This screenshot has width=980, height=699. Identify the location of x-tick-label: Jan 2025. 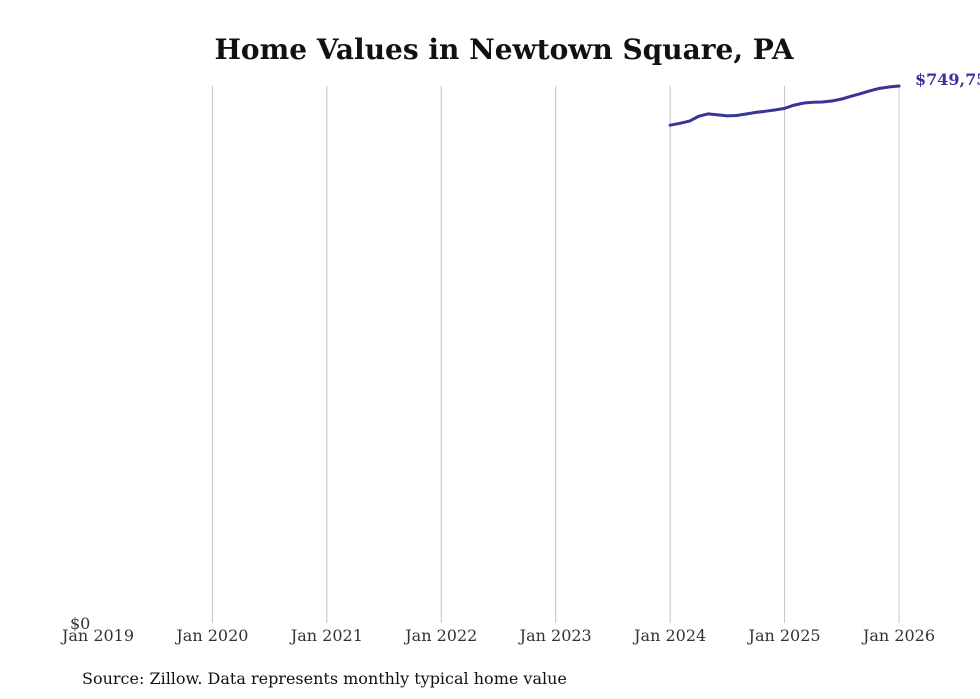
(784, 635).